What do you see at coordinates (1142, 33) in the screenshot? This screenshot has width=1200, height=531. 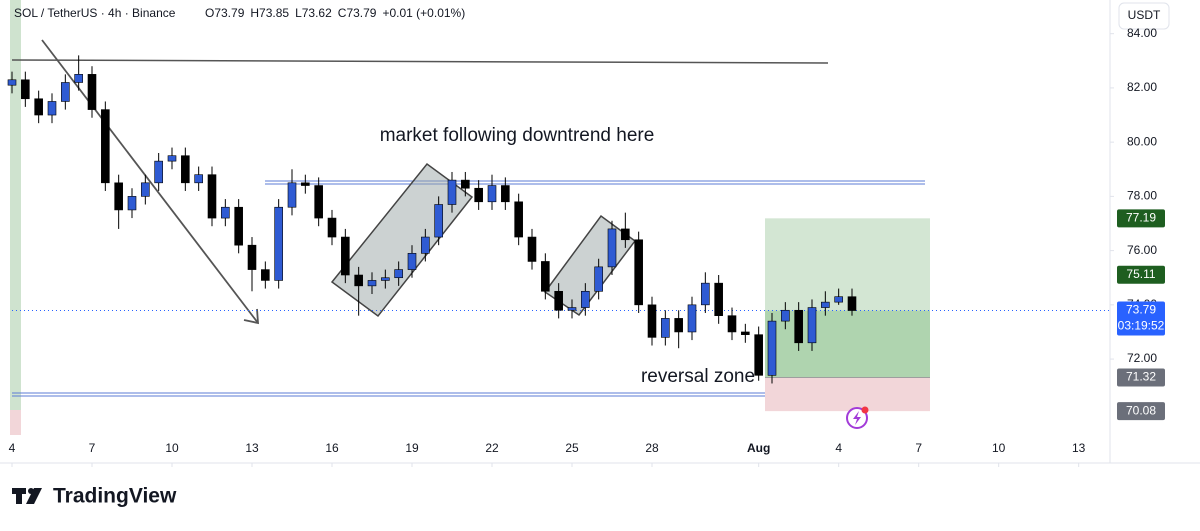 I see `y-tick-label: 84.00` at bounding box center [1142, 33].